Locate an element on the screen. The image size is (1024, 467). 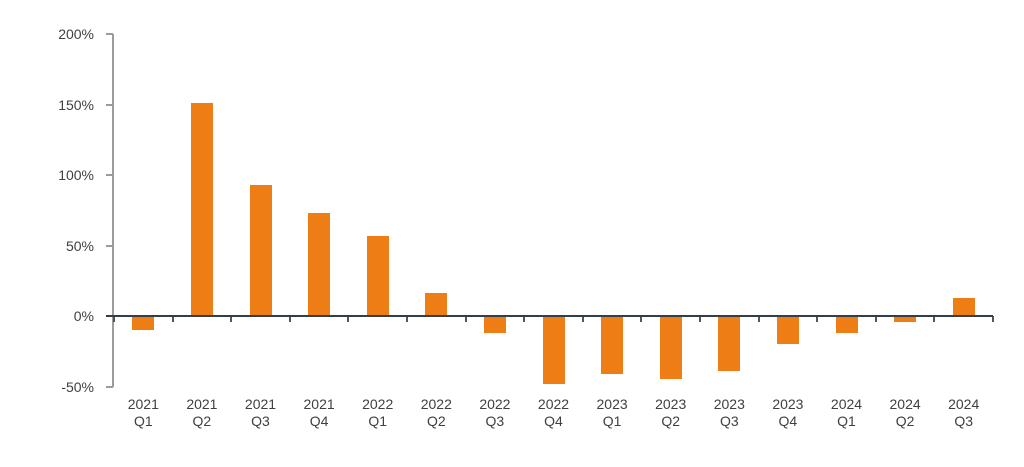
x-tick-label: 2021 Q1 is located at coordinates (143, 412).